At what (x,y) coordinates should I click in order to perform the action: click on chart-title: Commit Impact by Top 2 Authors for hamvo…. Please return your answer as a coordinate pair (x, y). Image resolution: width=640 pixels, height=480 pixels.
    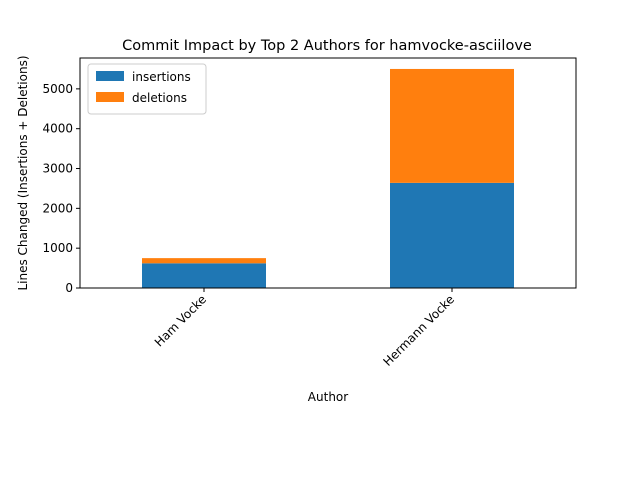
    Looking at the image, I should click on (327, 46).